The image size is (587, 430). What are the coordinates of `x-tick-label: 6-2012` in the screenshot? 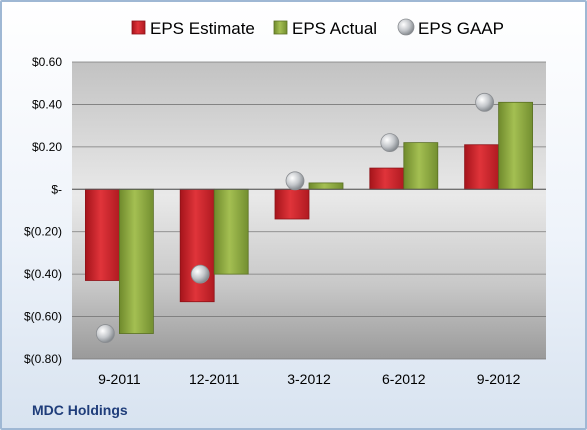 It's located at (404, 379).